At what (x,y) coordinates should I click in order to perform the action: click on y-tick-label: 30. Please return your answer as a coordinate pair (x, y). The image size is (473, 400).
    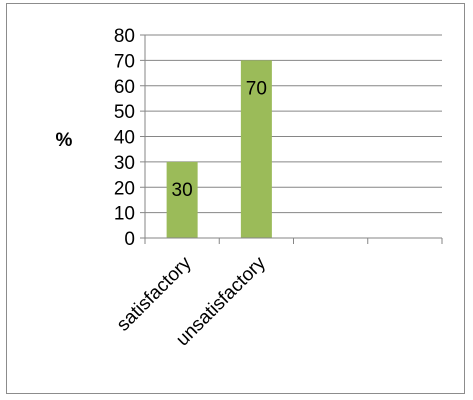
    Looking at the image, I should click on (124, 163).